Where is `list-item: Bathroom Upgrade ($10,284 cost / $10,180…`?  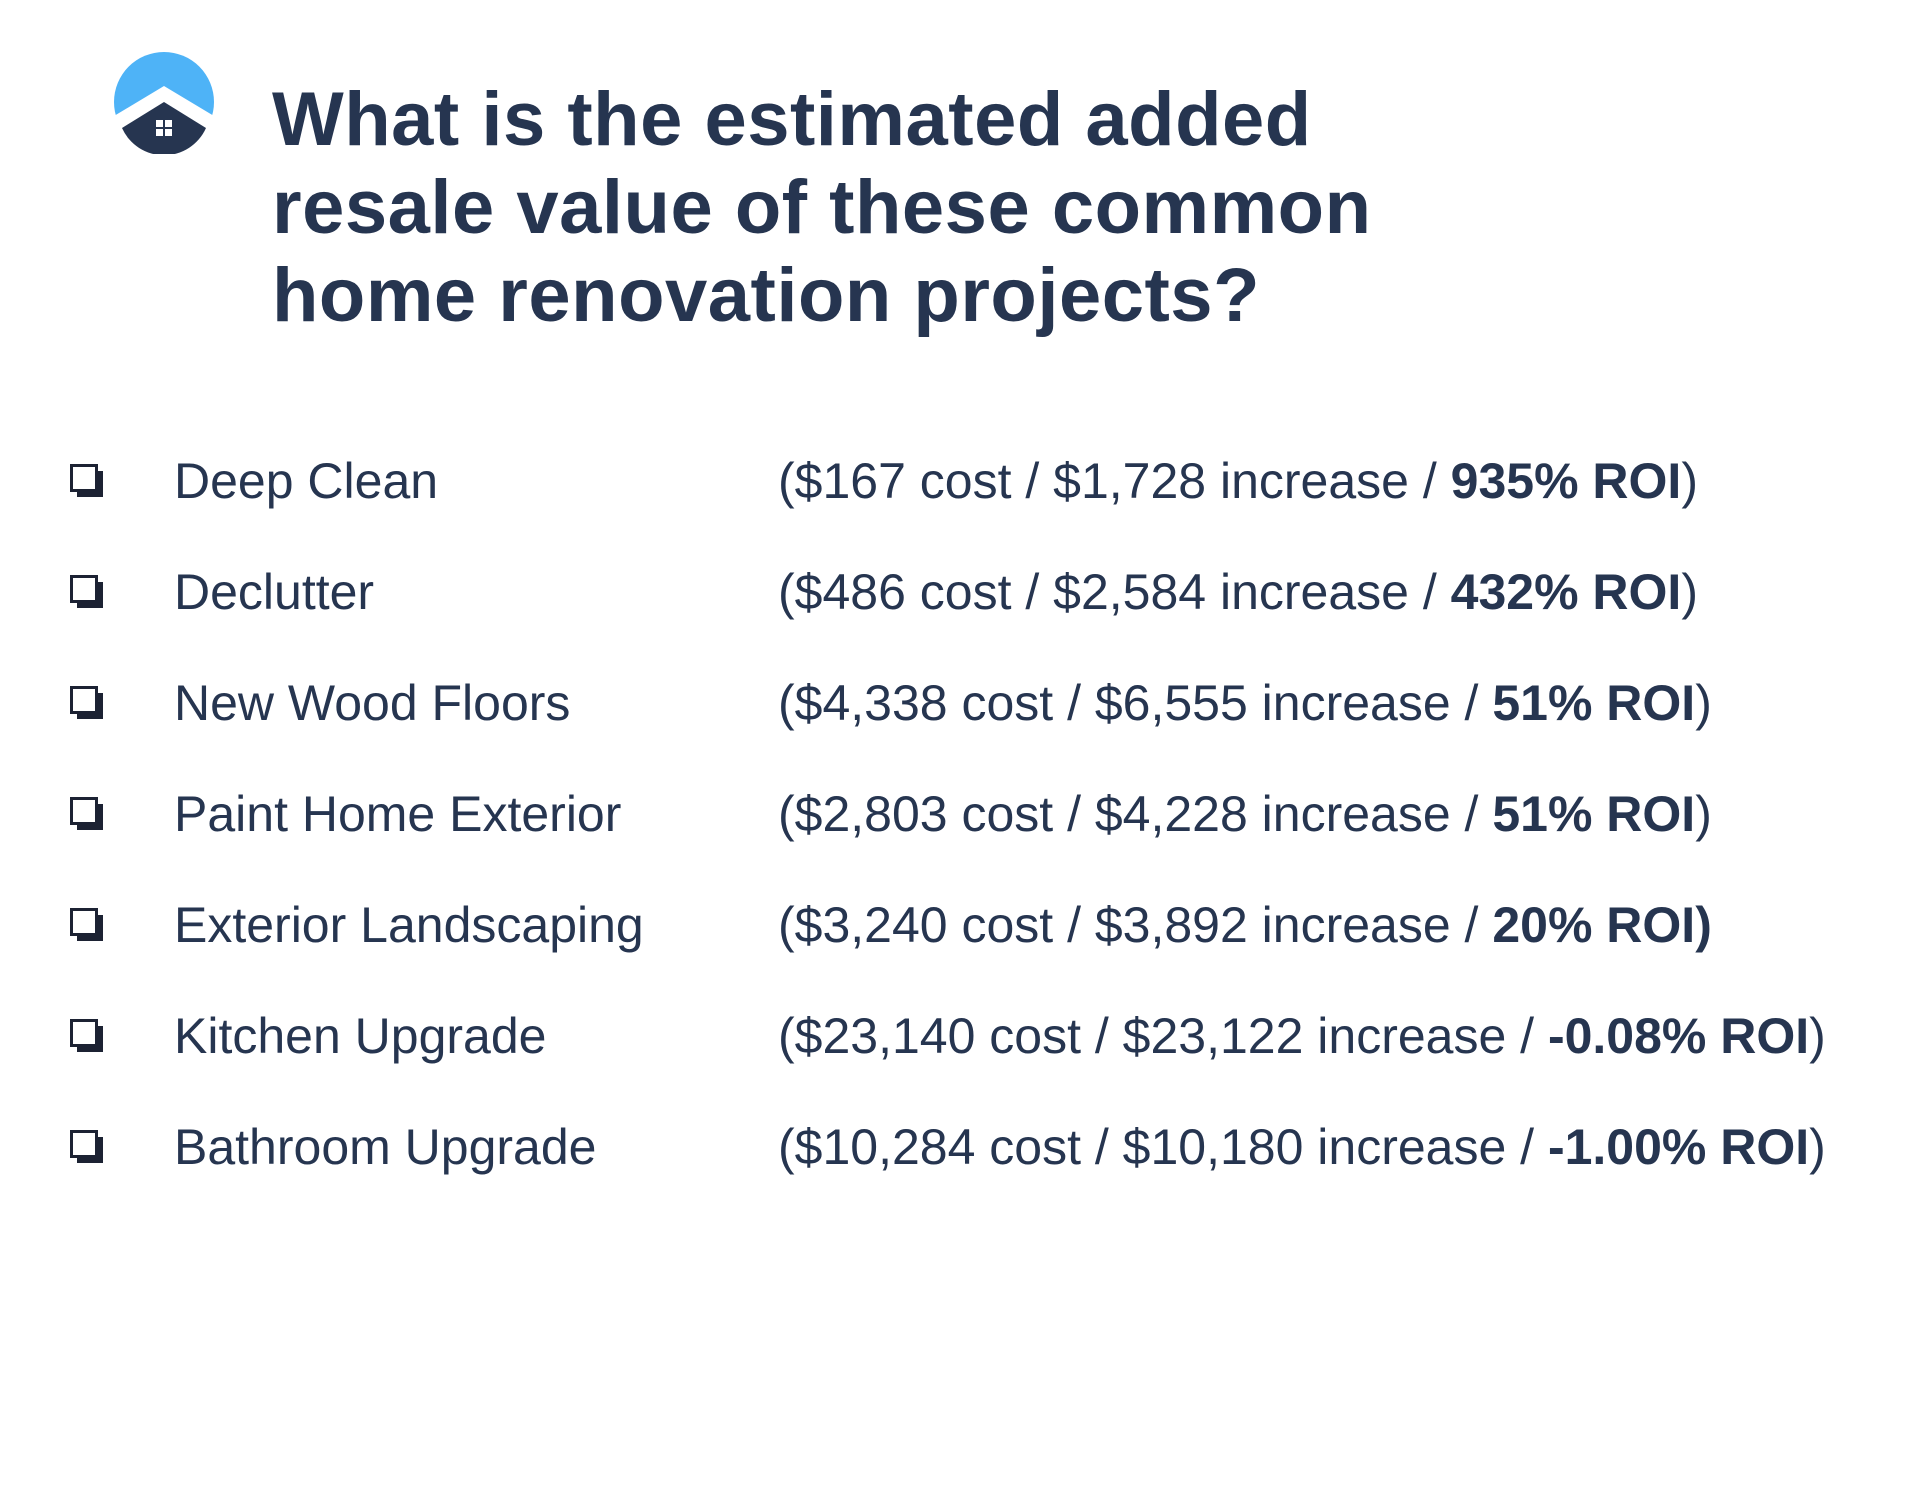 list-item: Bathroom Upgrade ($10,284 cost / $10,180… is located at coordinates (955, 1171).